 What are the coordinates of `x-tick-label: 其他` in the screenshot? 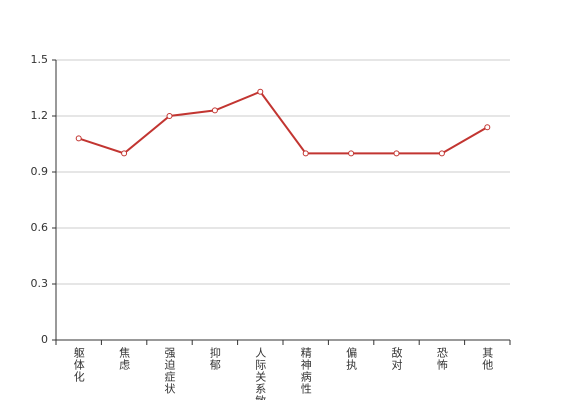 It's located at (487, 359).